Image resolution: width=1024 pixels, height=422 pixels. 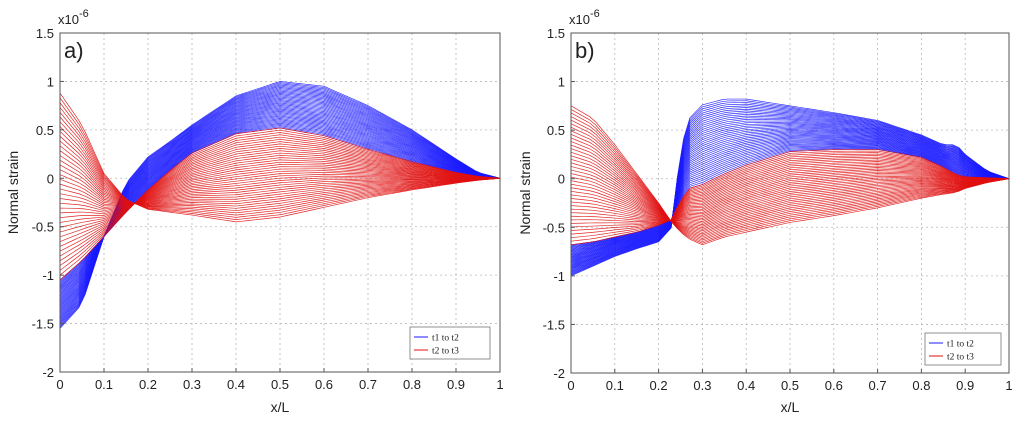 I want to click on x-tick-label: 0.5, so click(x=280, y=384).